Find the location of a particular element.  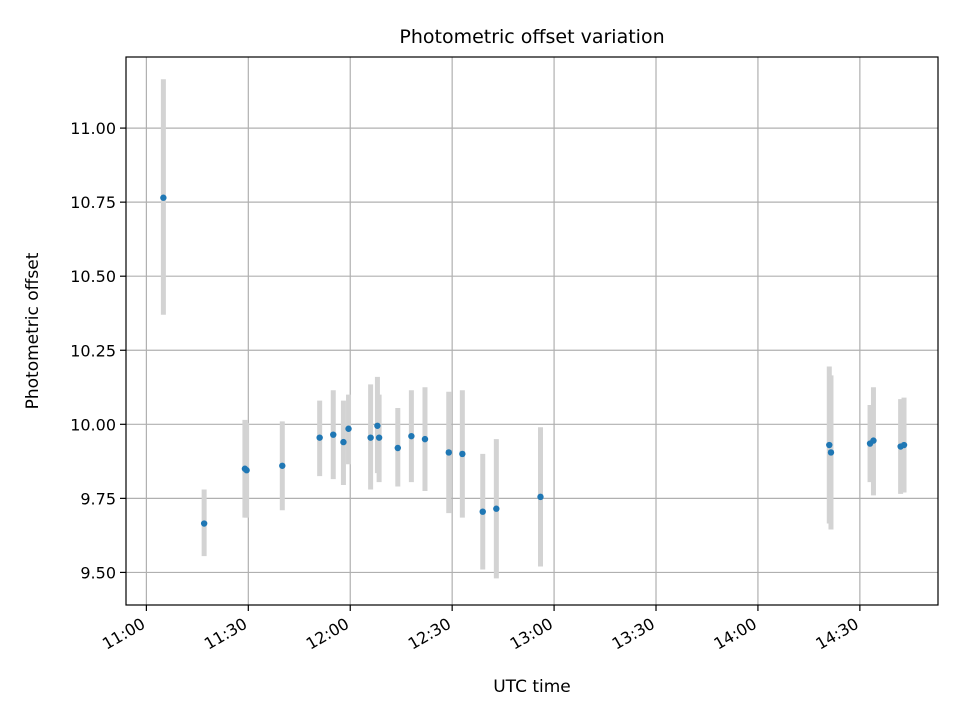

y-tick-label: 10.50 is located at coordinates (93, 276).